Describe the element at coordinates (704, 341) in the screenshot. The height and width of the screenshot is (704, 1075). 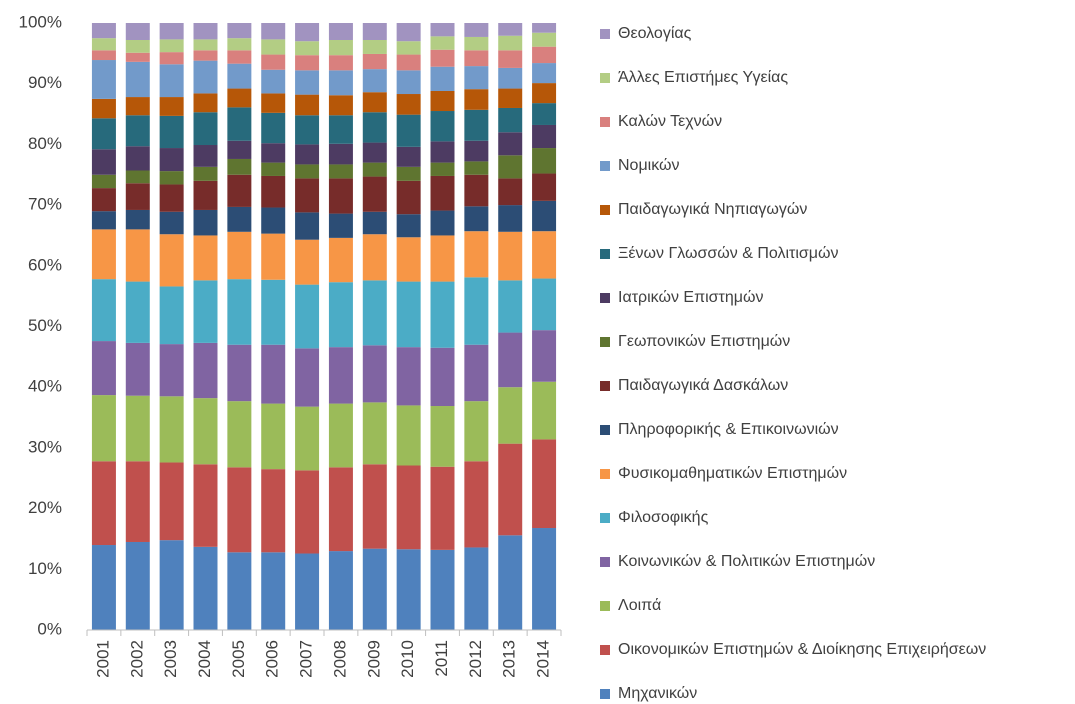
I see `legend-label: Γεωπονικών Επιστημών` at that location.